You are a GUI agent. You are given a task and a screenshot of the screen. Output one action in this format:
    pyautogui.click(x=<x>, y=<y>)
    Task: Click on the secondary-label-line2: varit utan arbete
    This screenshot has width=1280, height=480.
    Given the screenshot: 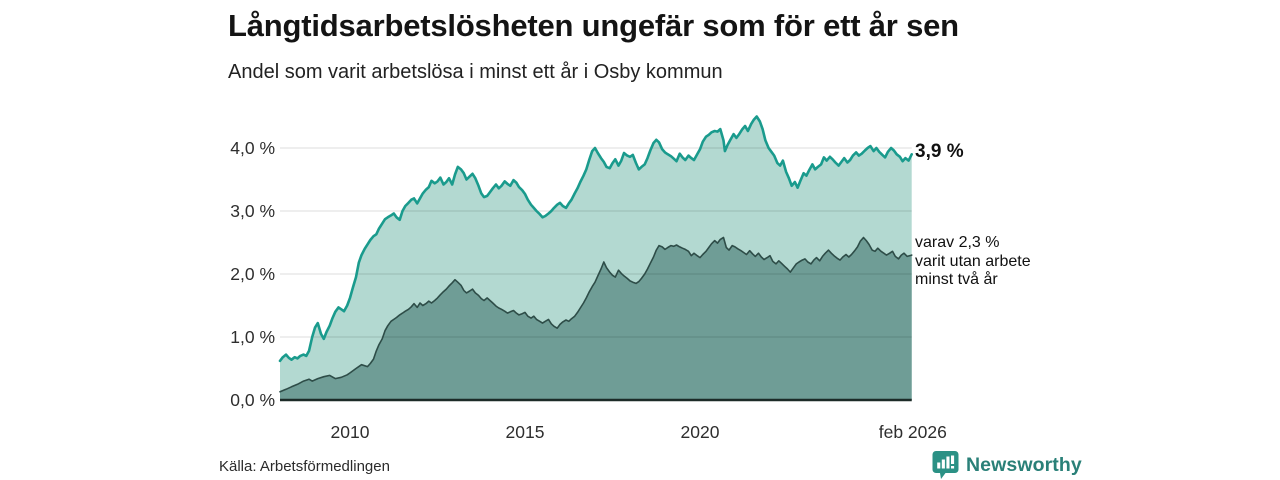 What is the action you would take?
    pyautogui.click(x=973, y=261)
    